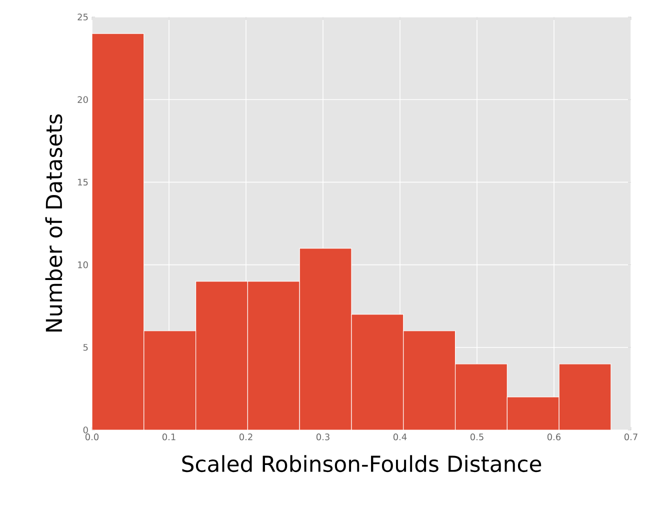 The image size is (649, 506). What do you see at coordinates (92, 437) in the screenshot?
I see `x-tick-label: 0.0` at bounding box center [92, 437].